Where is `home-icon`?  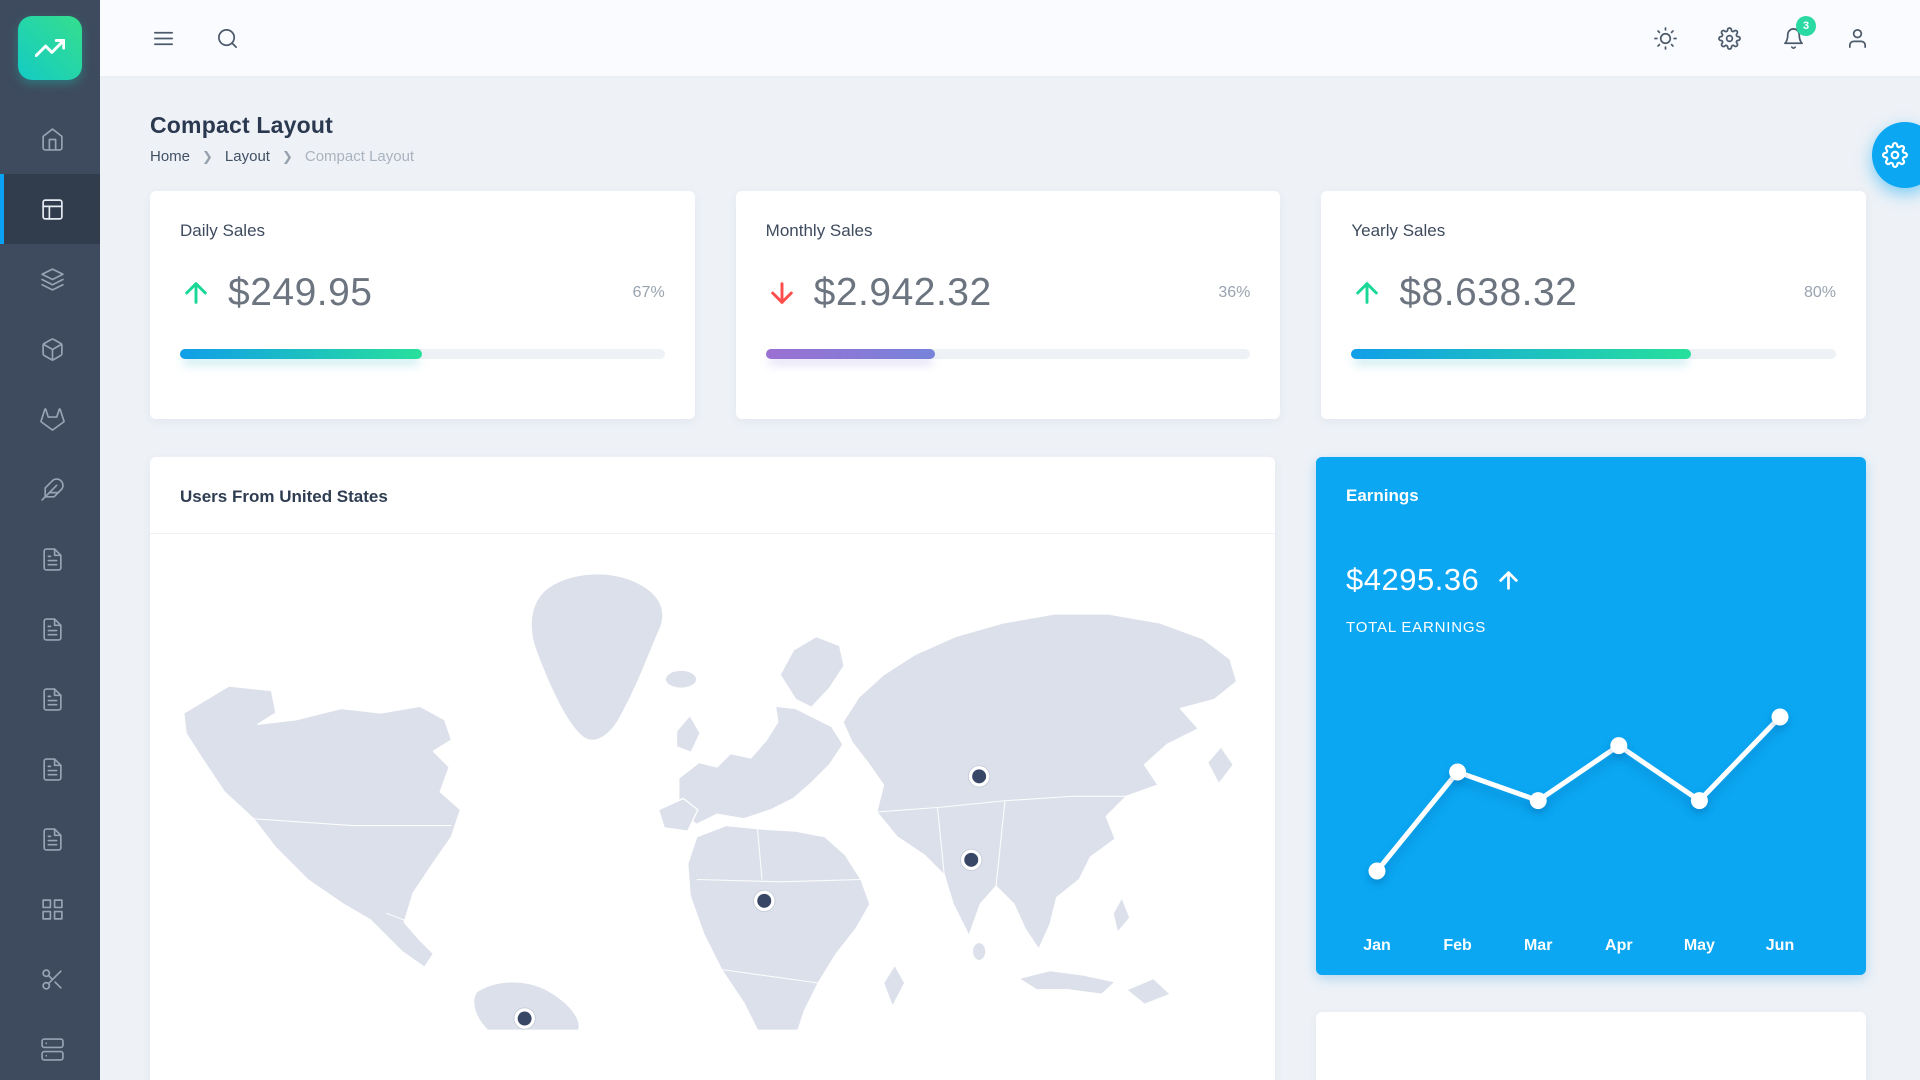 home-icon is located at coordinates (52, 139).